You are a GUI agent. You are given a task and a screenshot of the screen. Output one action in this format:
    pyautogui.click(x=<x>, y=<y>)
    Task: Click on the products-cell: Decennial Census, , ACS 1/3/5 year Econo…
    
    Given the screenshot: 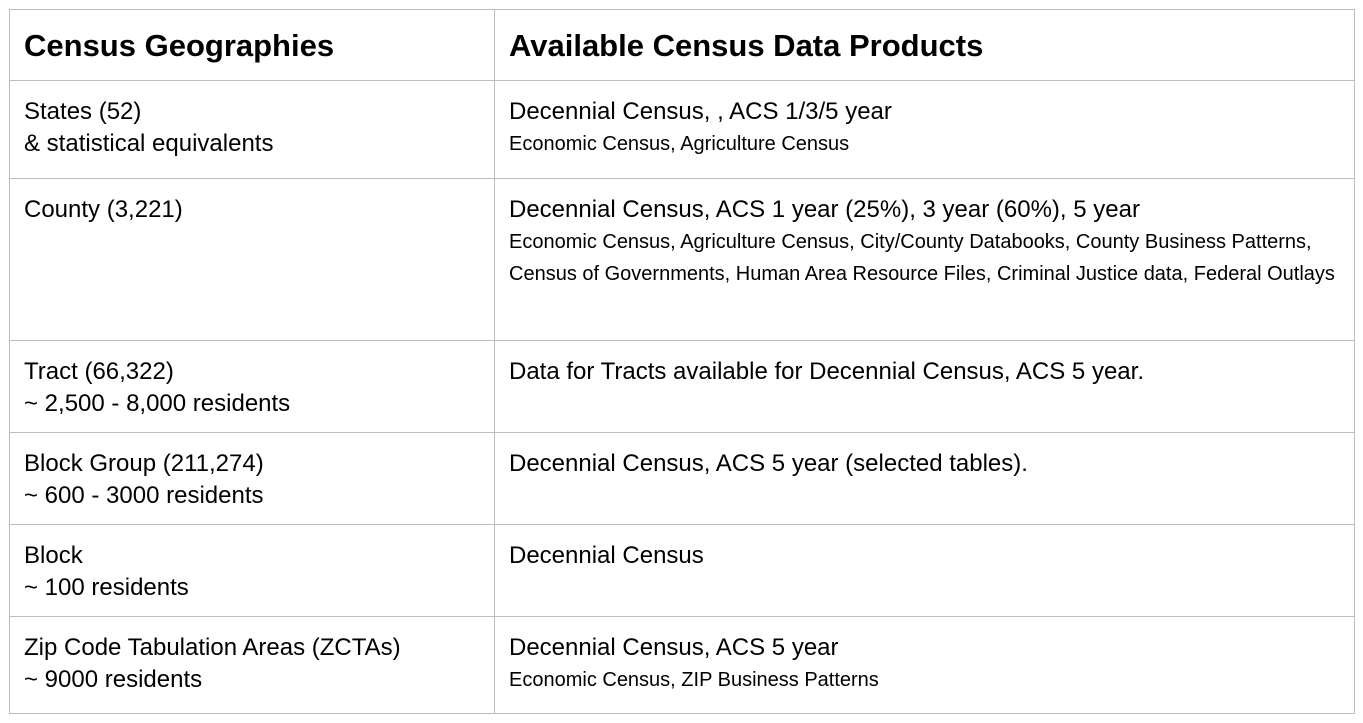 What is the action you would take?
    pyautogui.click(x=924, y=129)
    